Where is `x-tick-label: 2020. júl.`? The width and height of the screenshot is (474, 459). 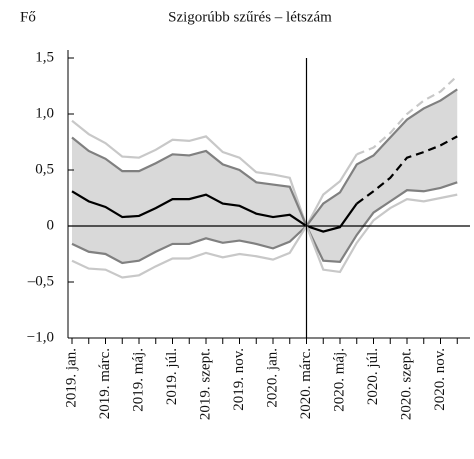
x-tick-label: 2020. júl. is located at coordinates (373, 376).